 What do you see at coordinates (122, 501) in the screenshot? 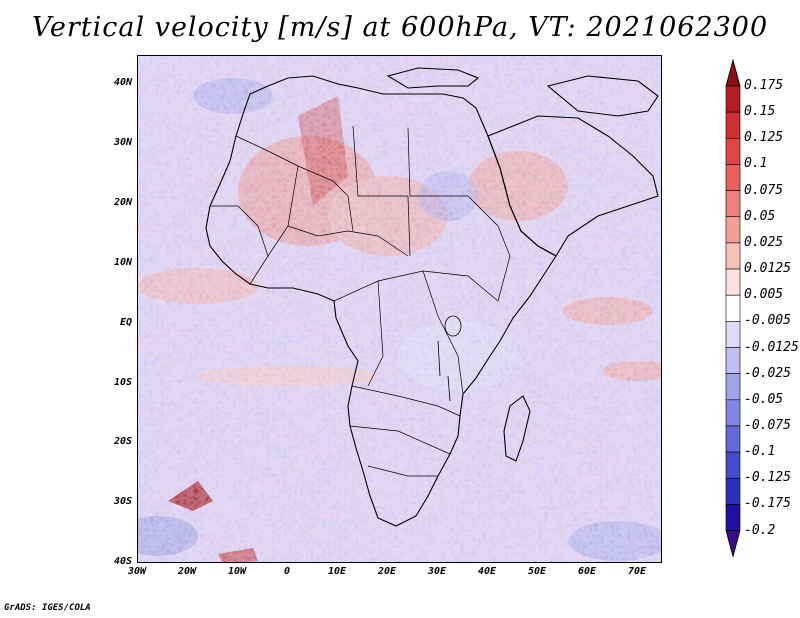
I see `lat-label: 30S` at bounding box center [122, 501].